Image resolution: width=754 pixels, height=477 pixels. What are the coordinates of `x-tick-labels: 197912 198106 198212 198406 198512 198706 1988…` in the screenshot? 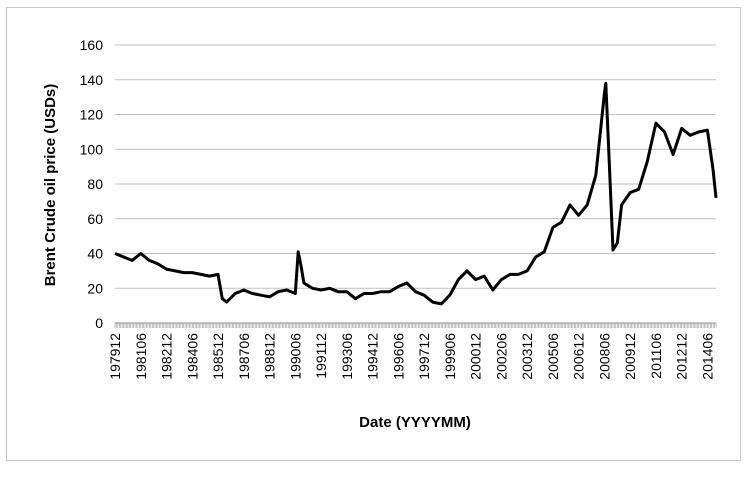 It's located at (411, 356).